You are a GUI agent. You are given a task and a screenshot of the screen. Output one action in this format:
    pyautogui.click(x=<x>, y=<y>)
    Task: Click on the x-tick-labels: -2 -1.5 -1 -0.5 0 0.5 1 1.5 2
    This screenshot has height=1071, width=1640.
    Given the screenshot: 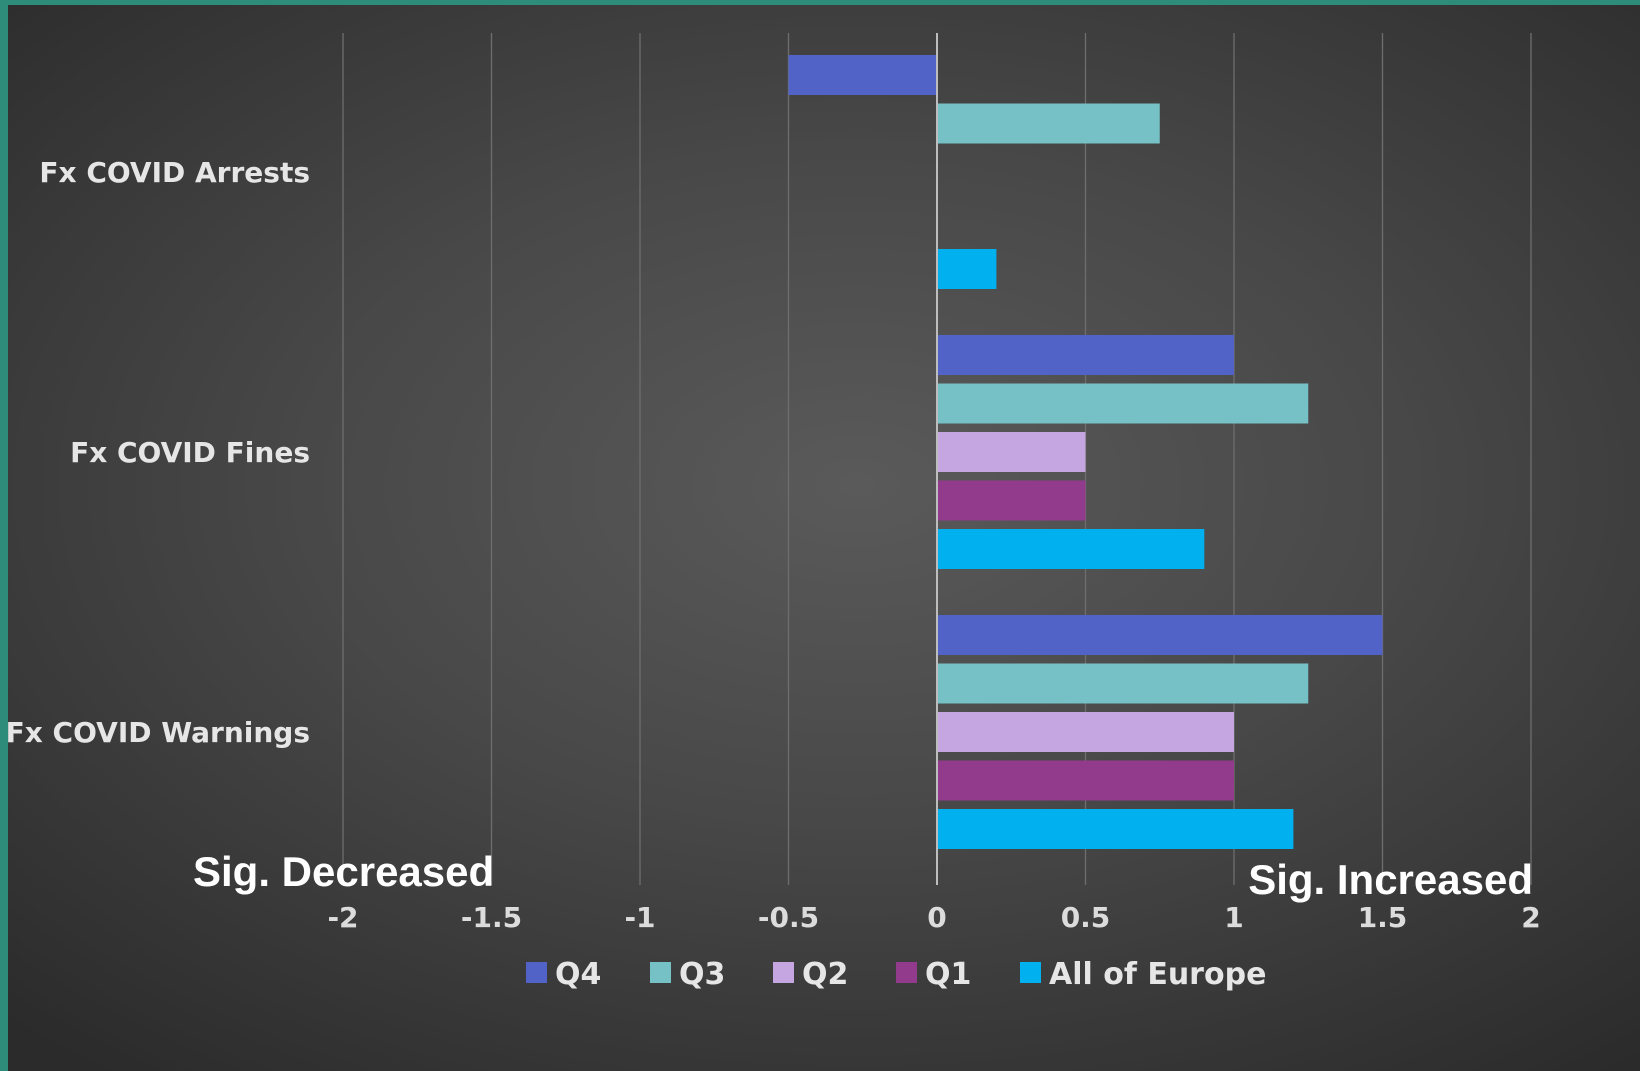 What is the action you would take?
    pyautogui.click(x=933, y=917)
    